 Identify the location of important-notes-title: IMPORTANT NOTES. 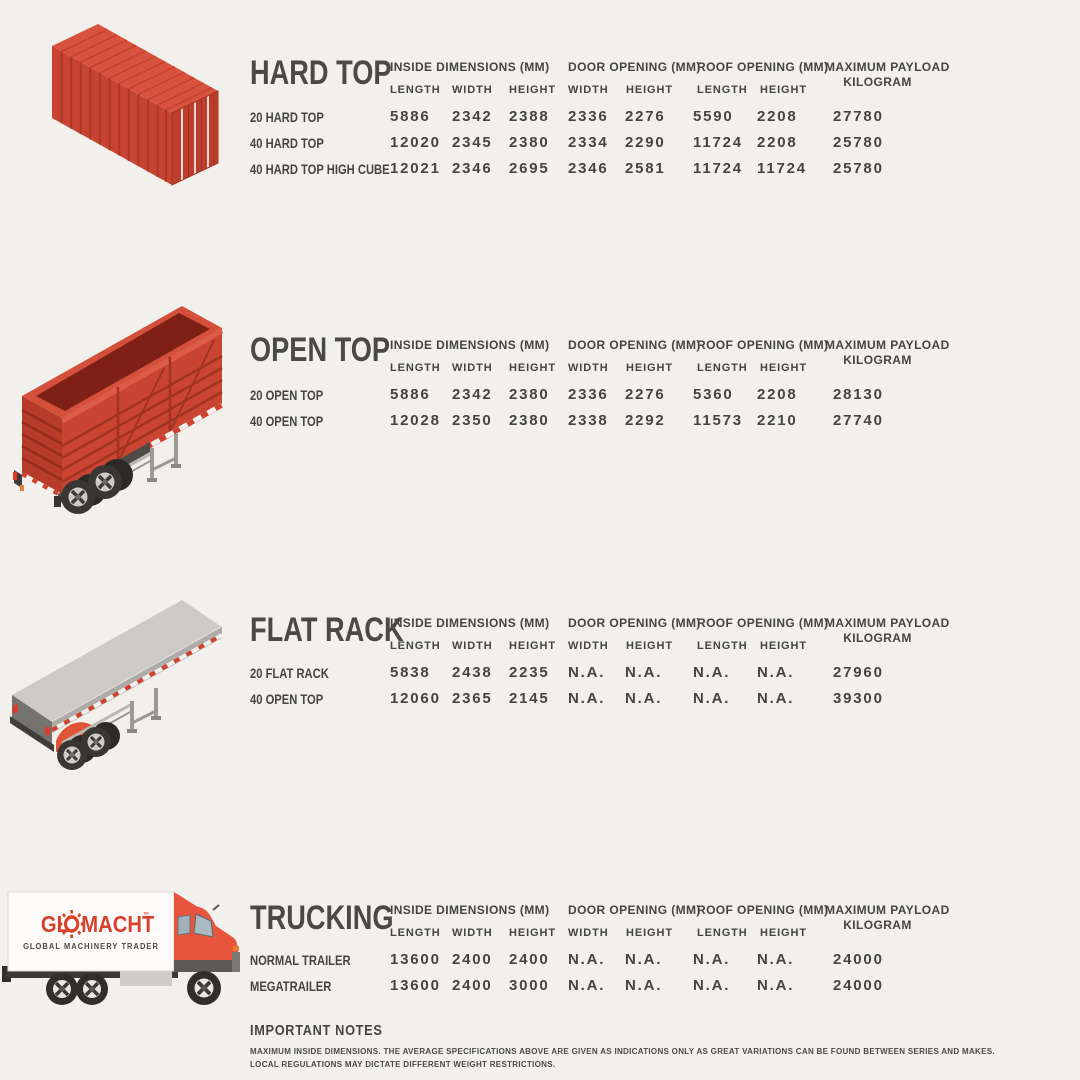
(316, 1030).